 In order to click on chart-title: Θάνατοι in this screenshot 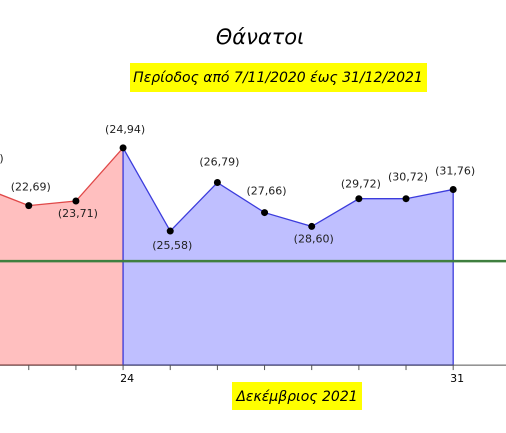, I will do `click(260, 37)`.